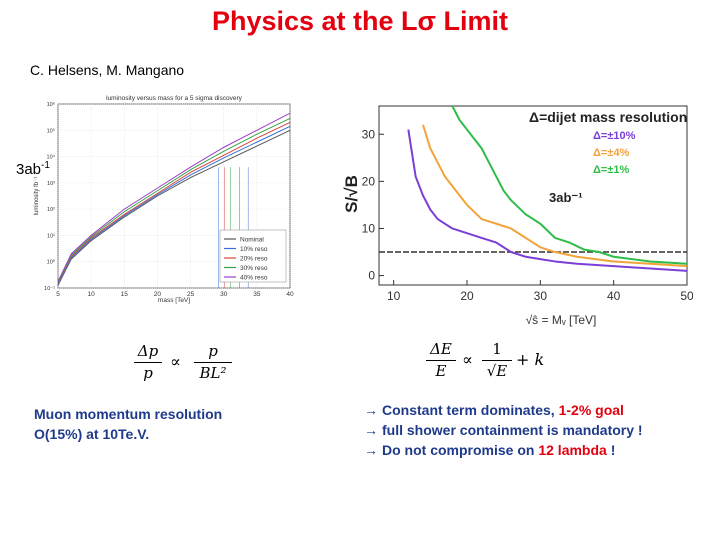 The width and height of the screenshot is (720, 540). Describe the element at coordinates (92, 434) in the screenshot. I see `muon-note-line2: O(15%) at 10Te.V.` at that location.